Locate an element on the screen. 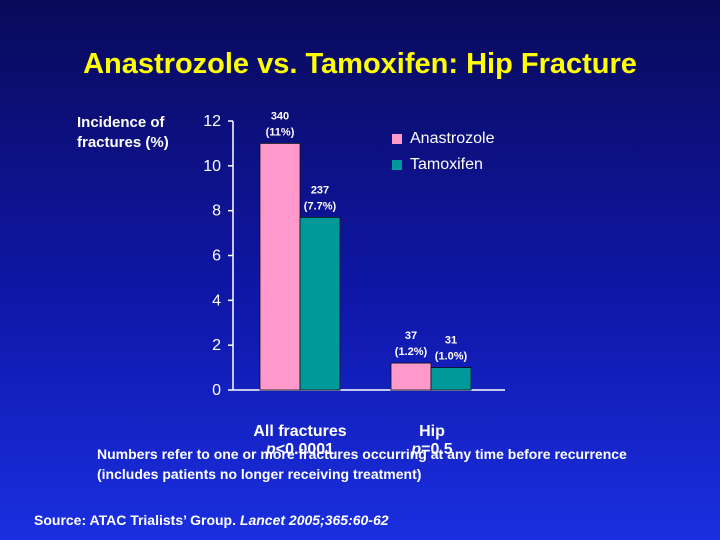 The width and height of the screenshot is (720, 540). chart-bars is located at coordinates (365, 267).